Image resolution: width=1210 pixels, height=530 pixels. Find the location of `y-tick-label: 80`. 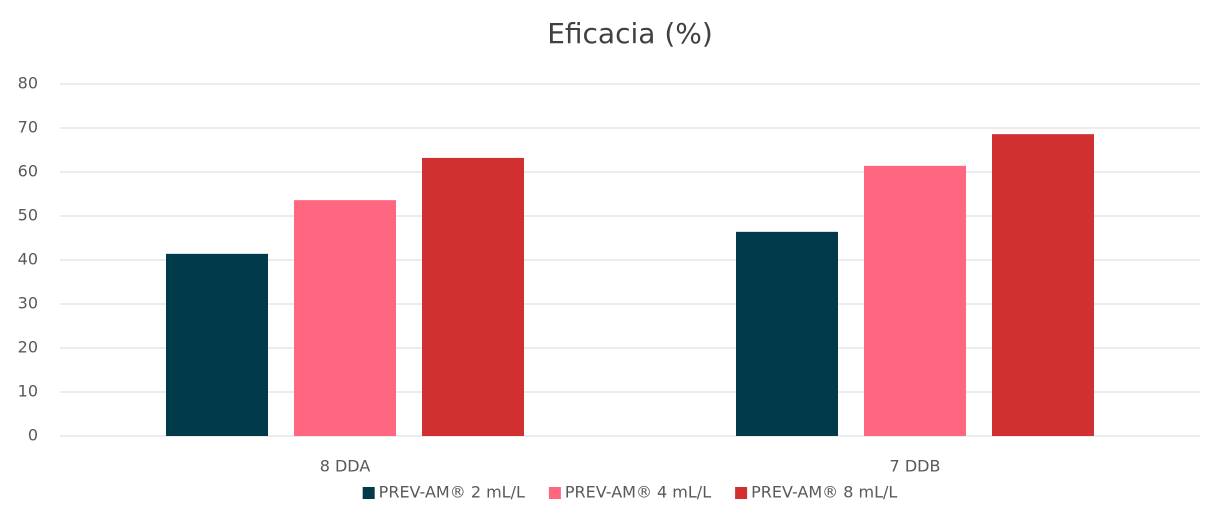

y-tick-label: 80 is located at coordinates (28, 83).